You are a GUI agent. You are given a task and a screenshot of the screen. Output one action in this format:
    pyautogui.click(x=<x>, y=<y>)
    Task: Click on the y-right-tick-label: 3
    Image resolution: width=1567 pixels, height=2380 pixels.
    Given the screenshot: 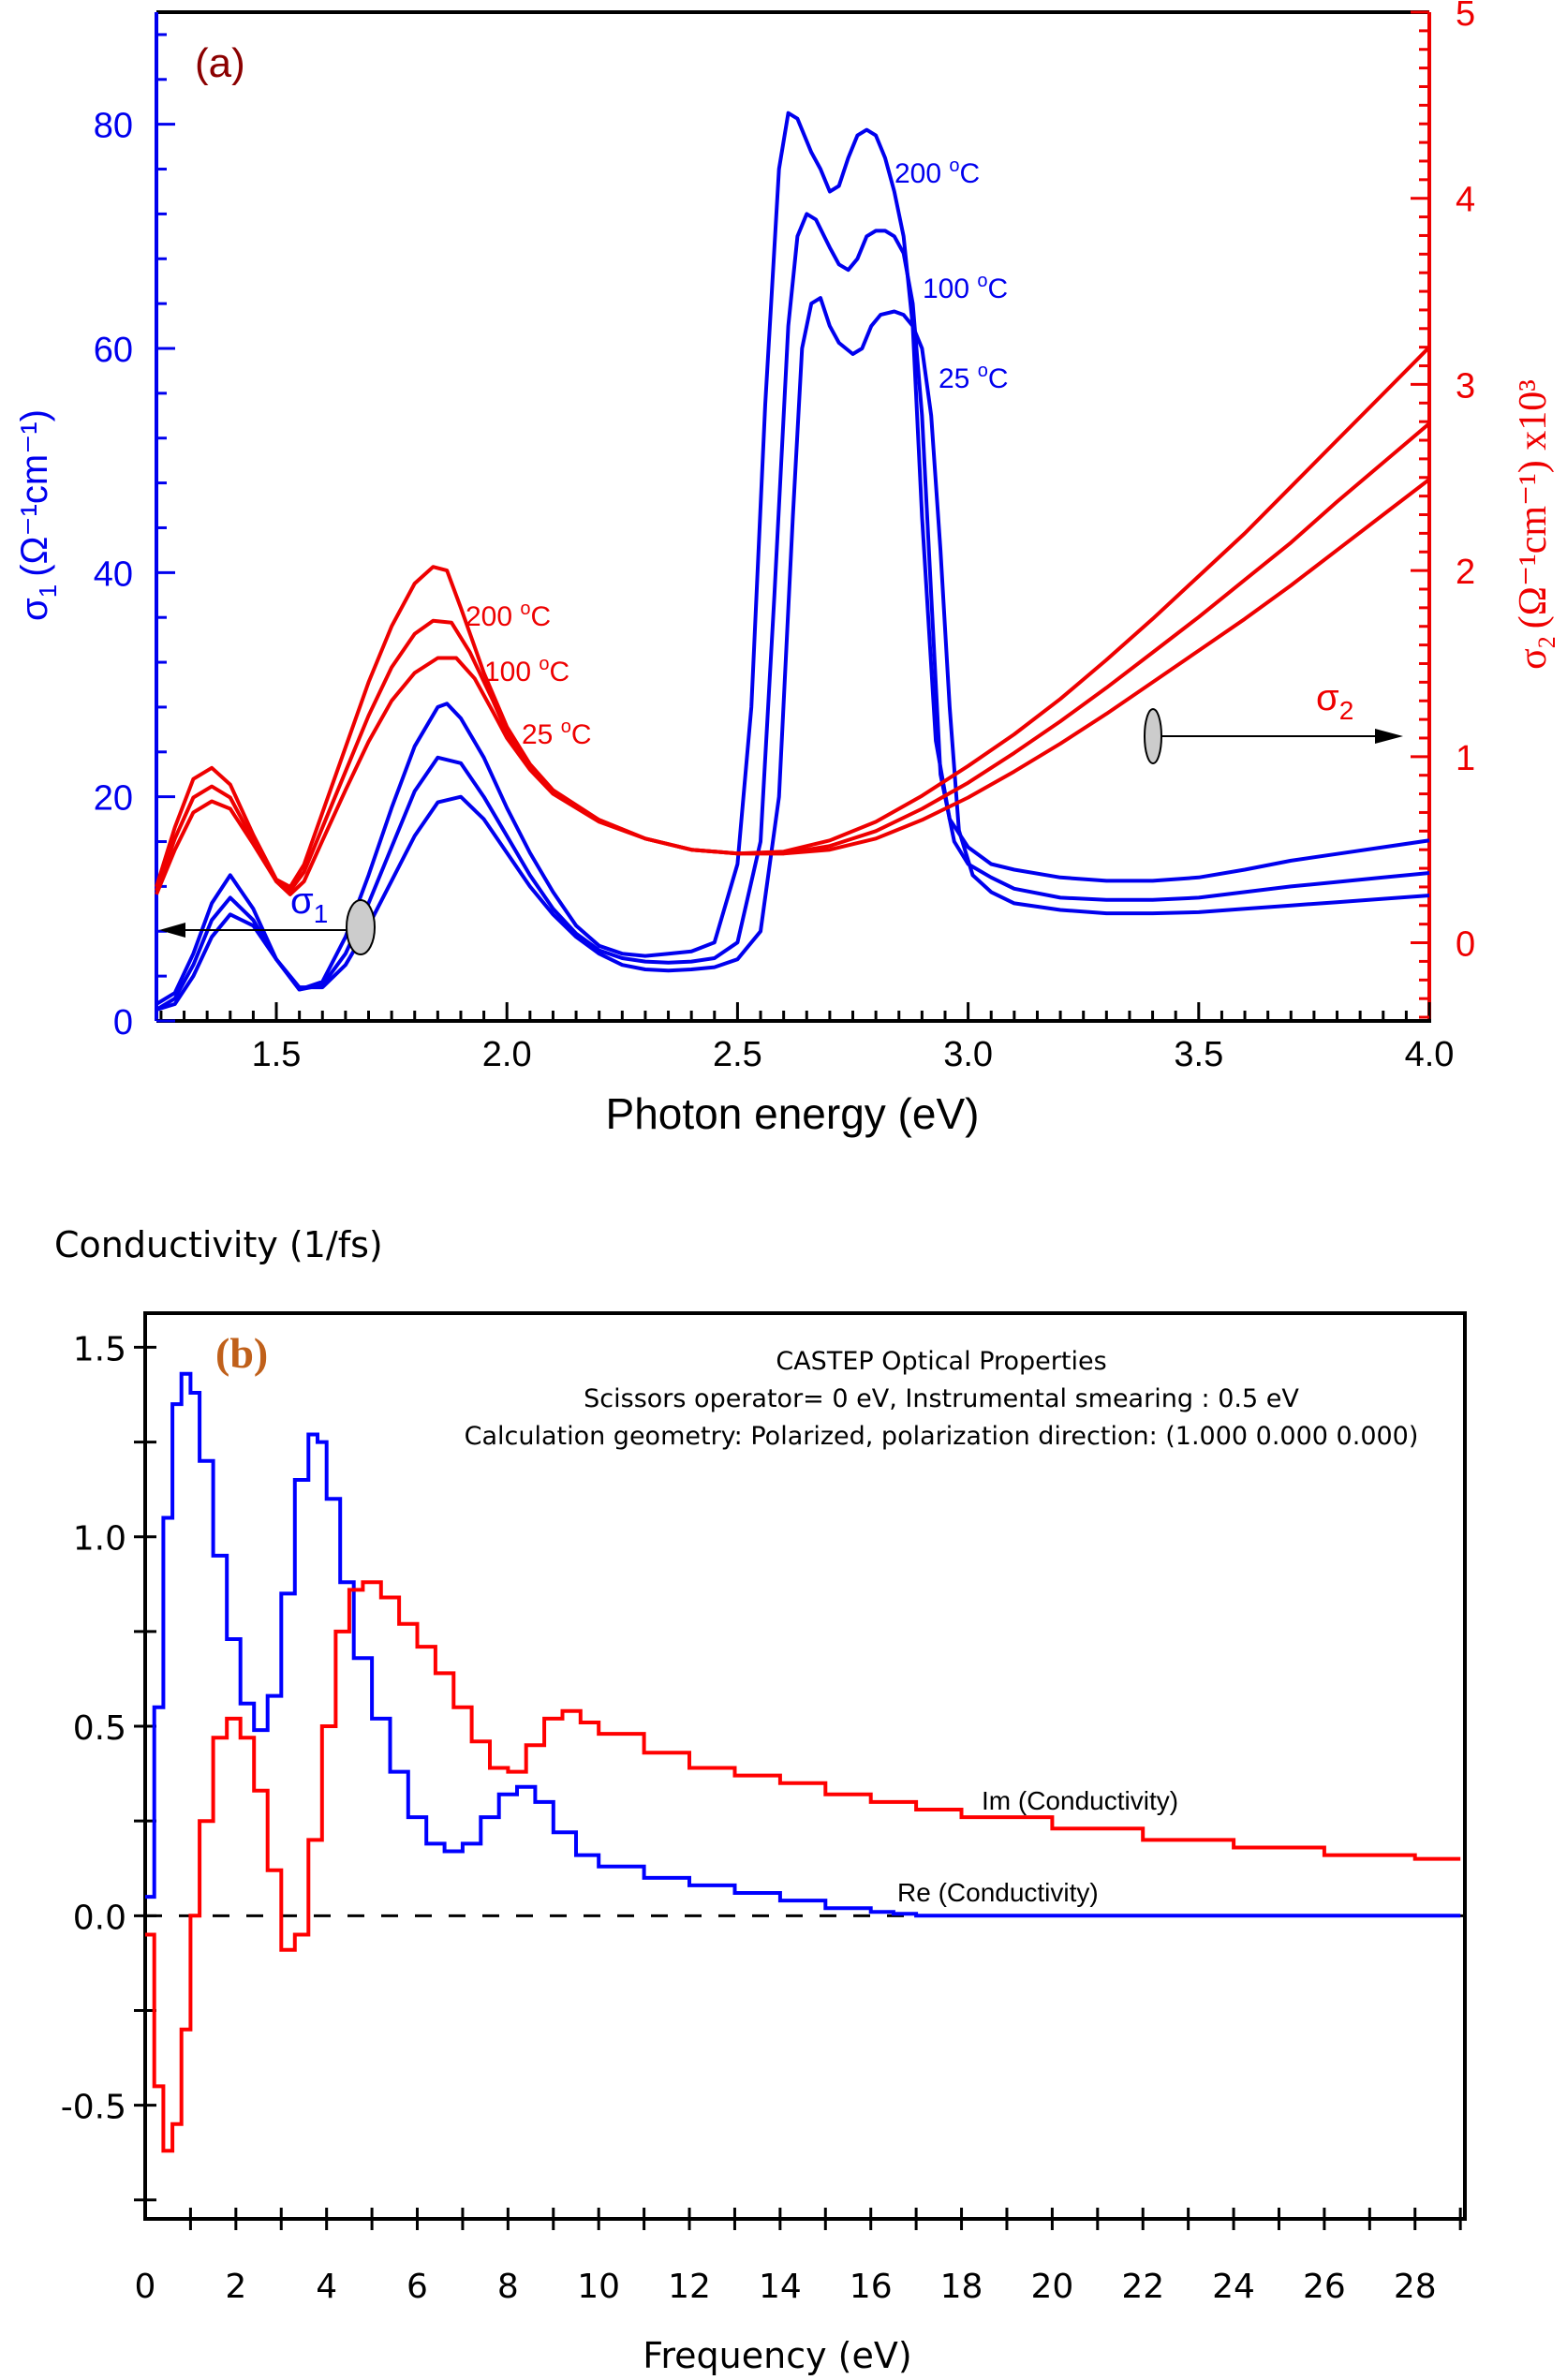 What is the action you would take?
    pyautogui.click(x=1465, y=386)
    